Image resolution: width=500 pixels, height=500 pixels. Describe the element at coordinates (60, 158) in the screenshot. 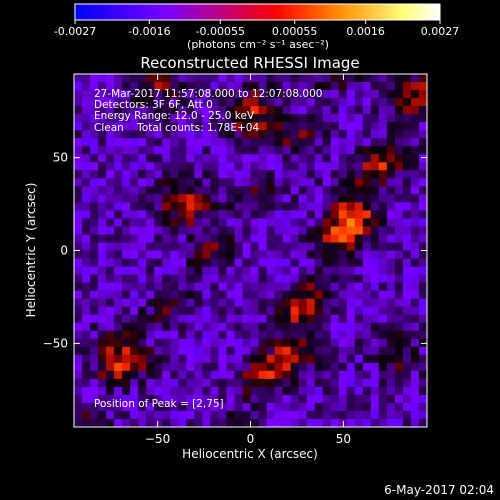

I see `y-tick-label: 50` at that location.